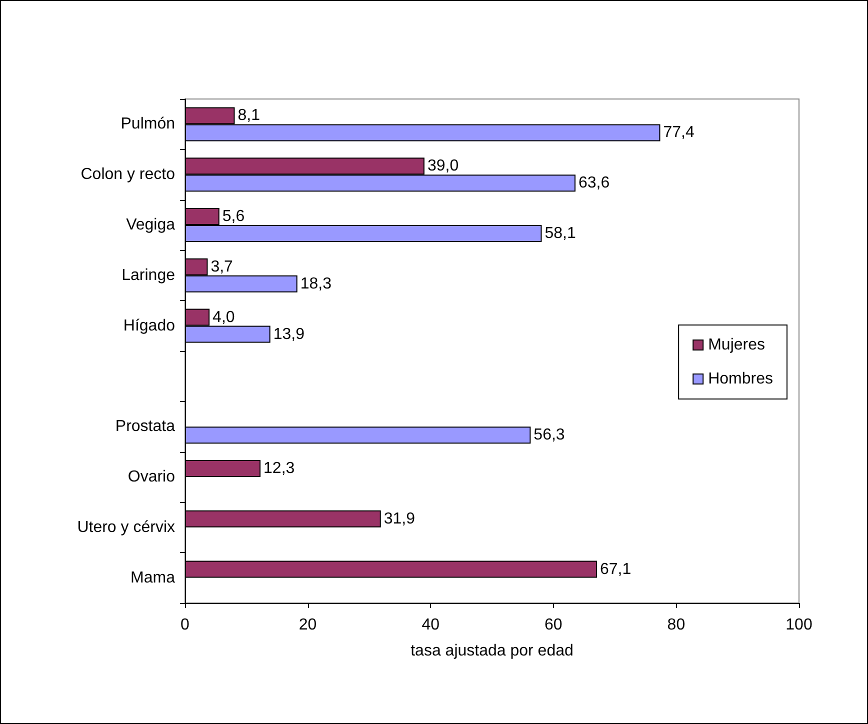 This screenshot has width=868, height=724. What do you see at coordinates (128, 175) in the screenshot?
I see `y-tick-label: Colon y recto` at bounding box center [128, 175].